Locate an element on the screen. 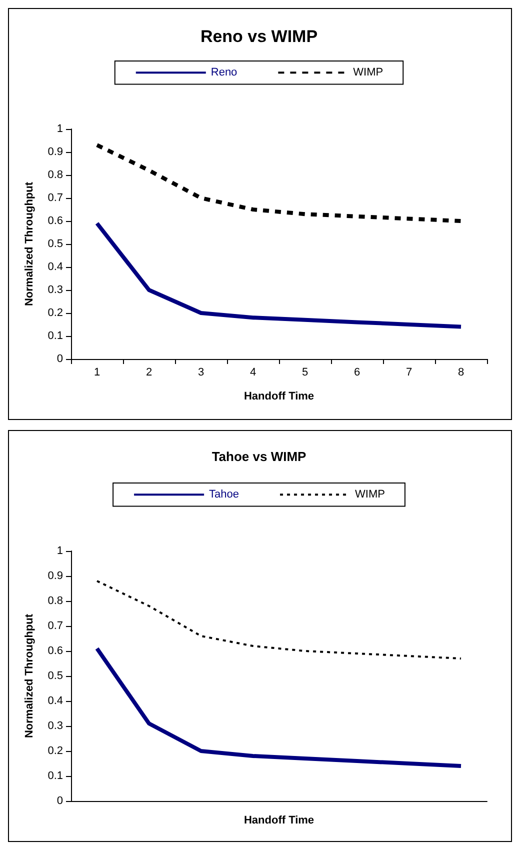 This screenshot has height=858, width=520. text: Tahoe is located at coordinates (224, 494).